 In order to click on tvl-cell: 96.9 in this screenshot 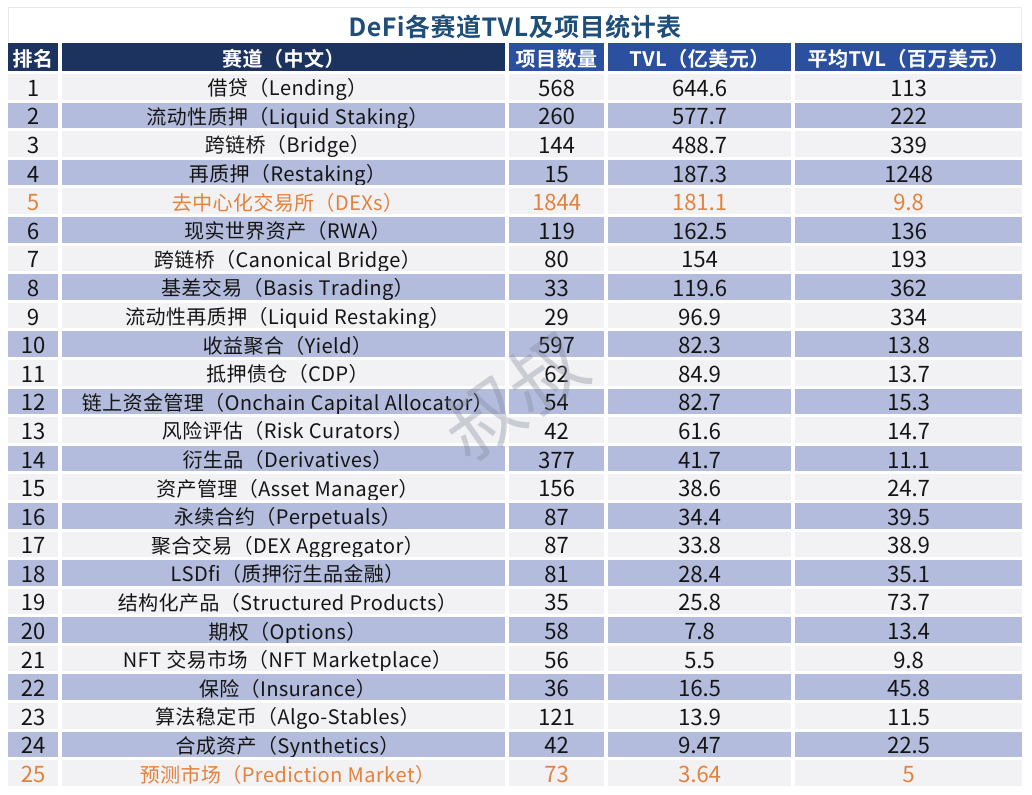, I will do `click(699, 315)`.